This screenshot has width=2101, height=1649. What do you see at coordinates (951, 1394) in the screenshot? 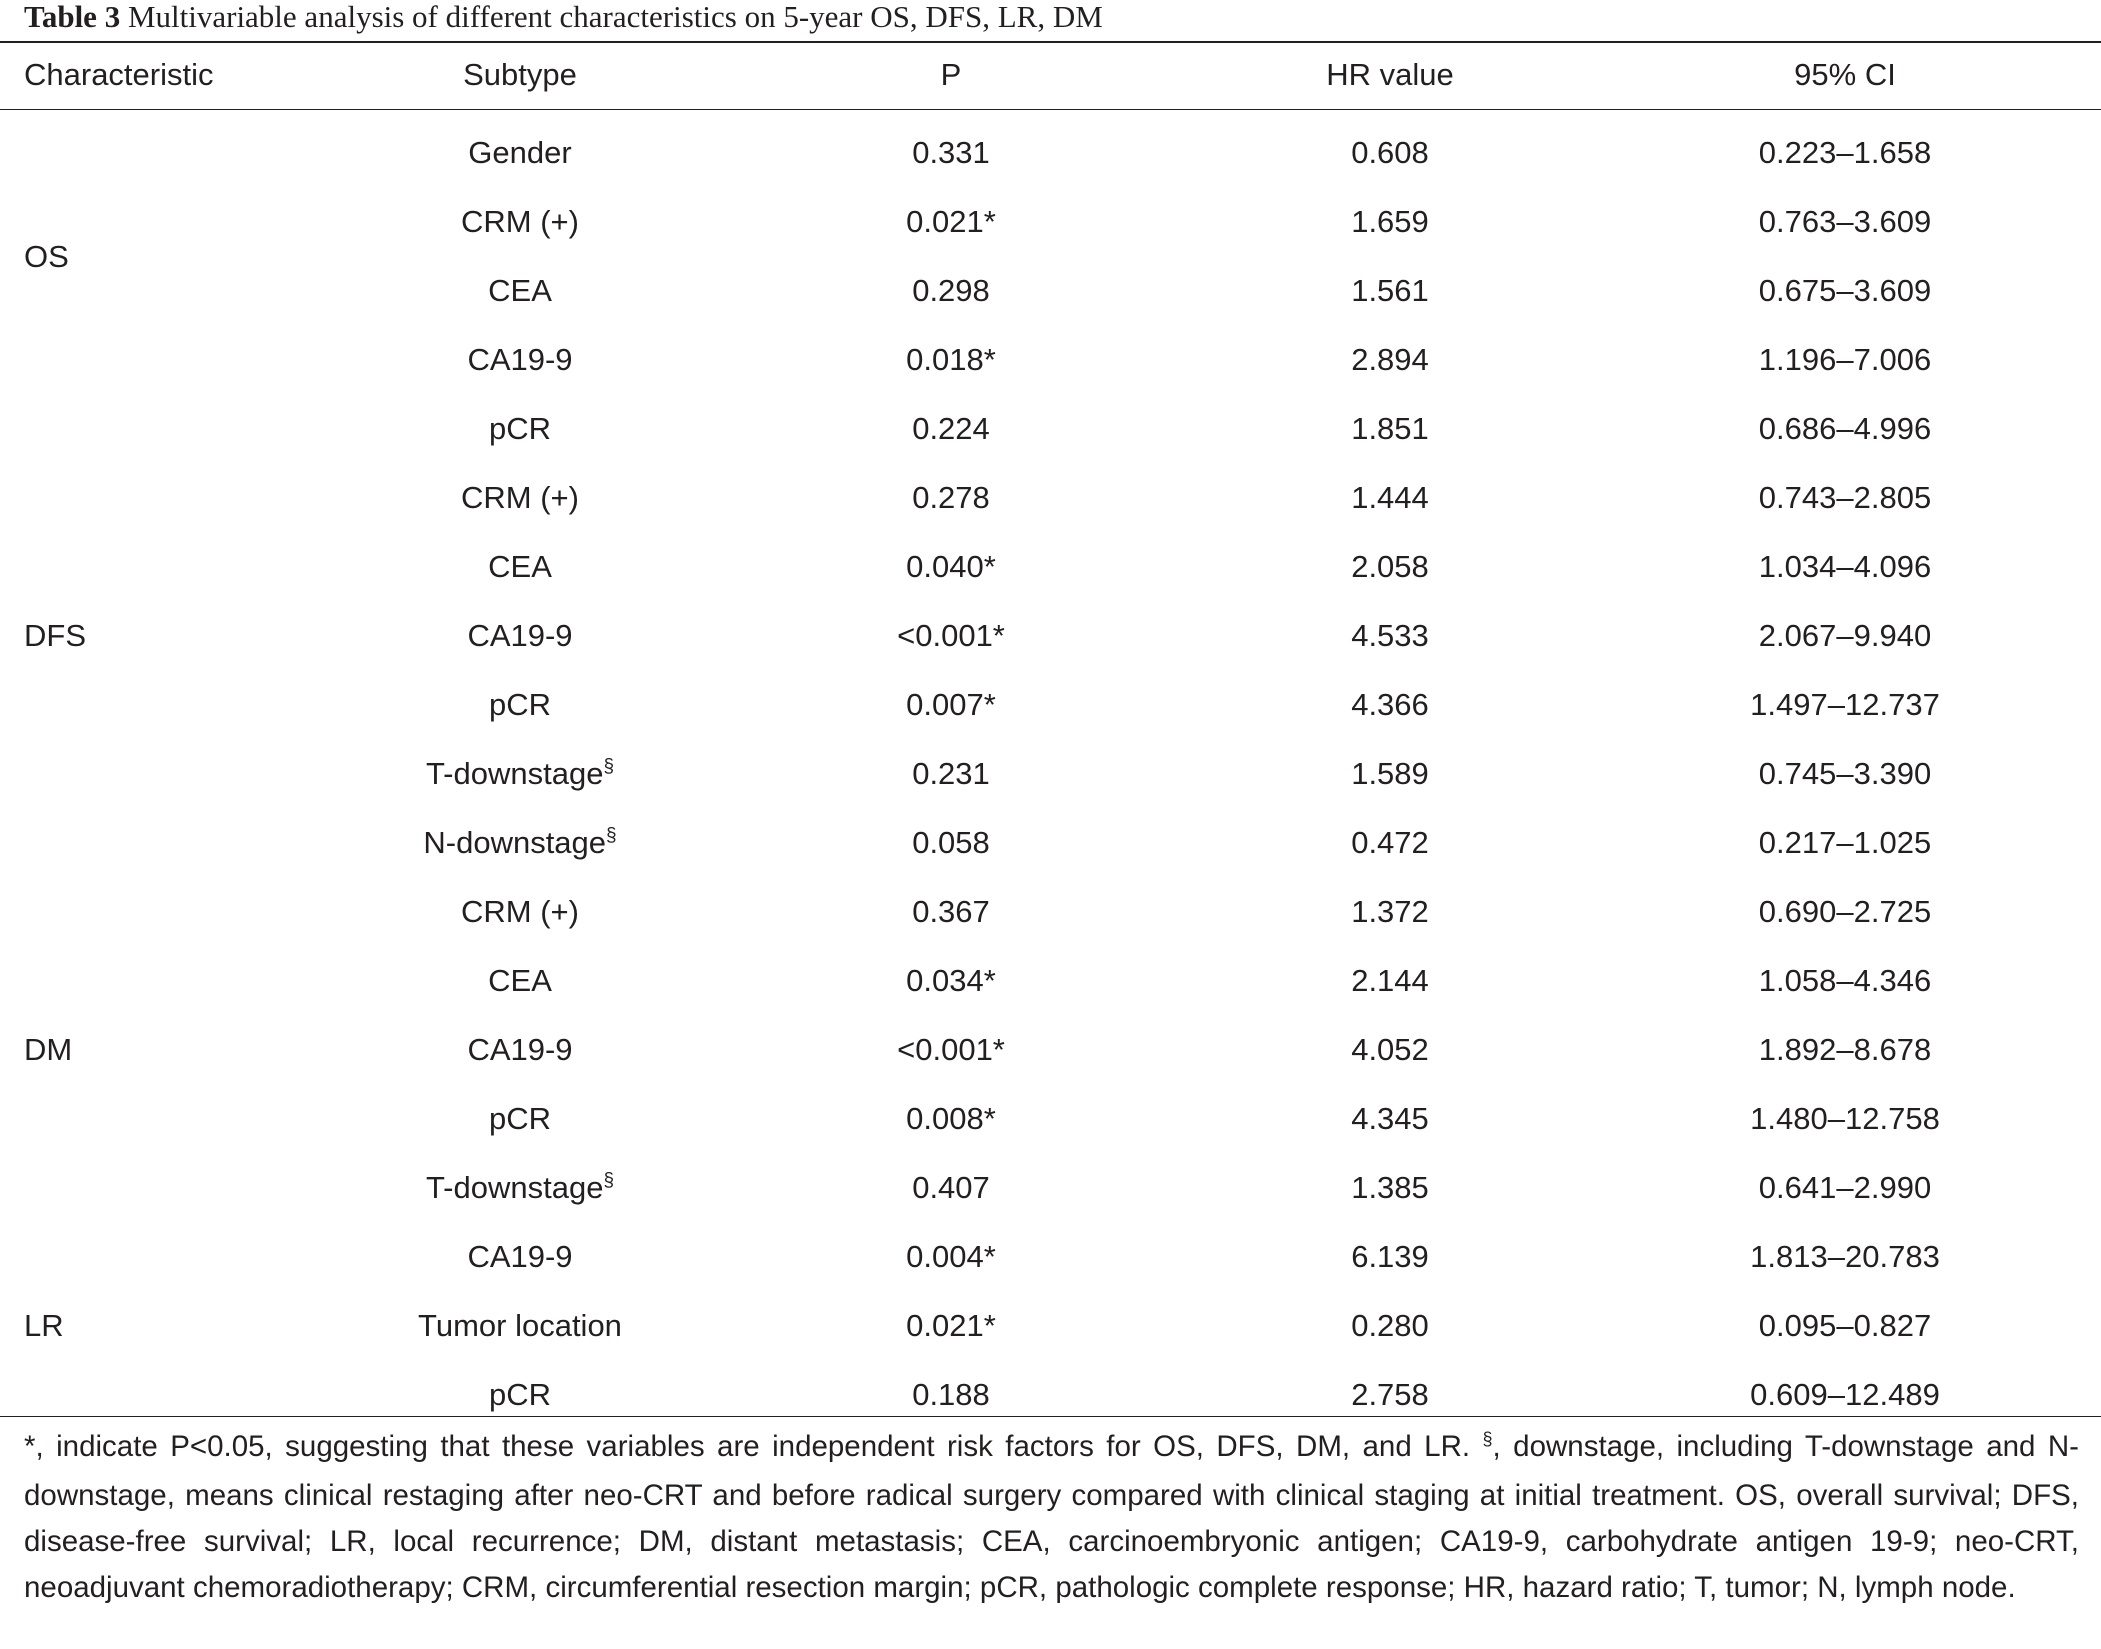
I see `cell-p: 0.188` at bounding box center [951, 1394].